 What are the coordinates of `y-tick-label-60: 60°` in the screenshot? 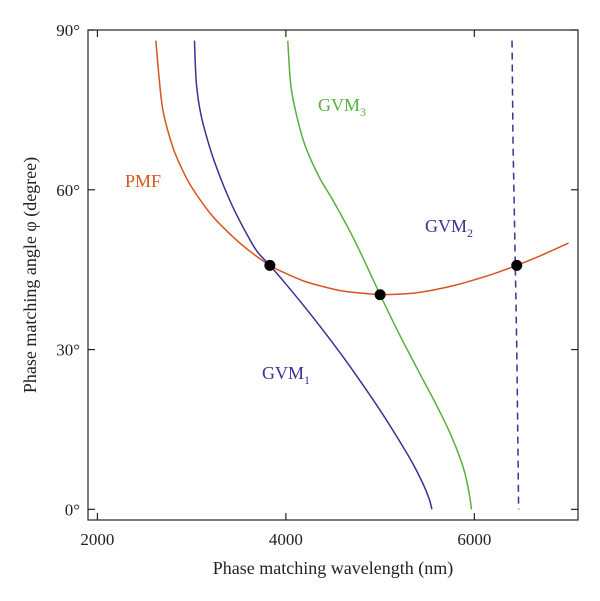 It's located at (68, 190).